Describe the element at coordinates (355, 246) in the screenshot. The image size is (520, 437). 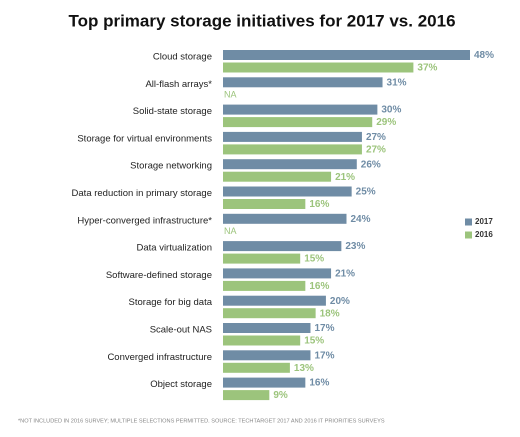
I see `value-label: 23%` at that location.